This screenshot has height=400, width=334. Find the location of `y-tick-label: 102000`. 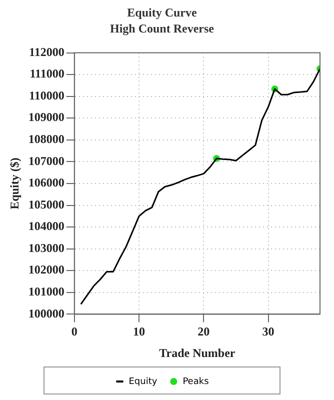

y-tick-label: 102000 is located at coordinates (46, 269).